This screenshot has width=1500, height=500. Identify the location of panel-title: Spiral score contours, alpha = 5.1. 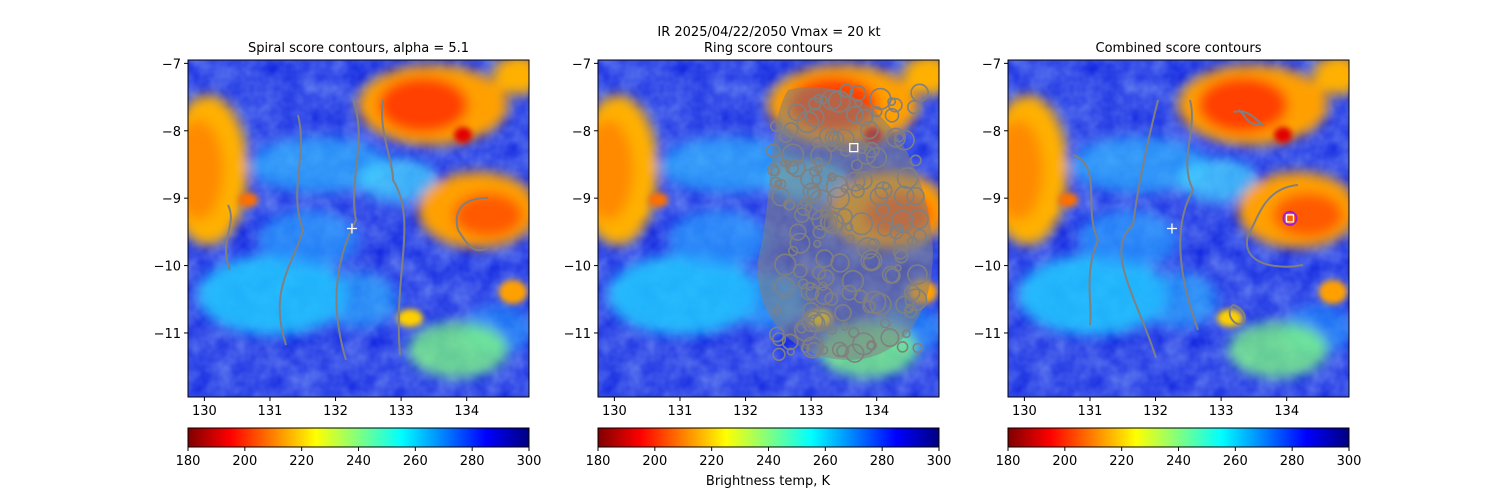
(358, 48).